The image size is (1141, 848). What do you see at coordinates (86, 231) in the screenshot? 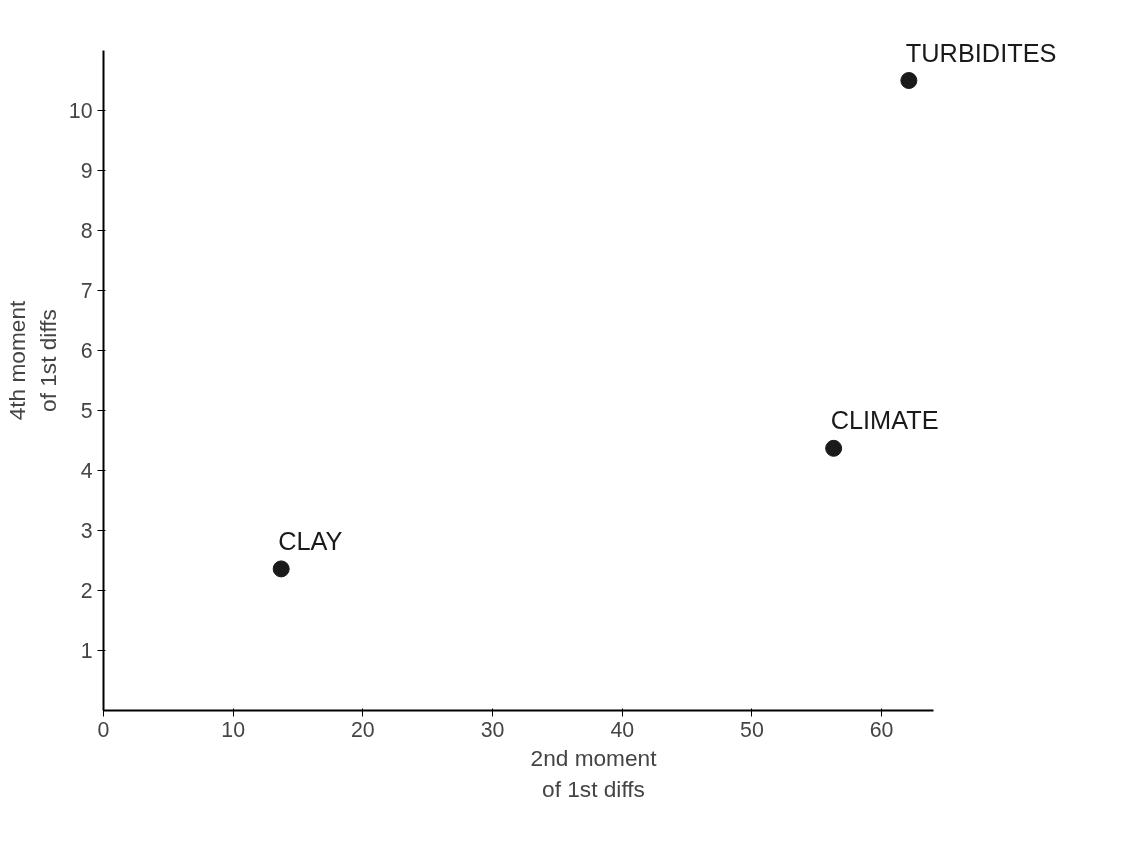
I see `y-tick-label: 8` at bounding box center [86, 231].